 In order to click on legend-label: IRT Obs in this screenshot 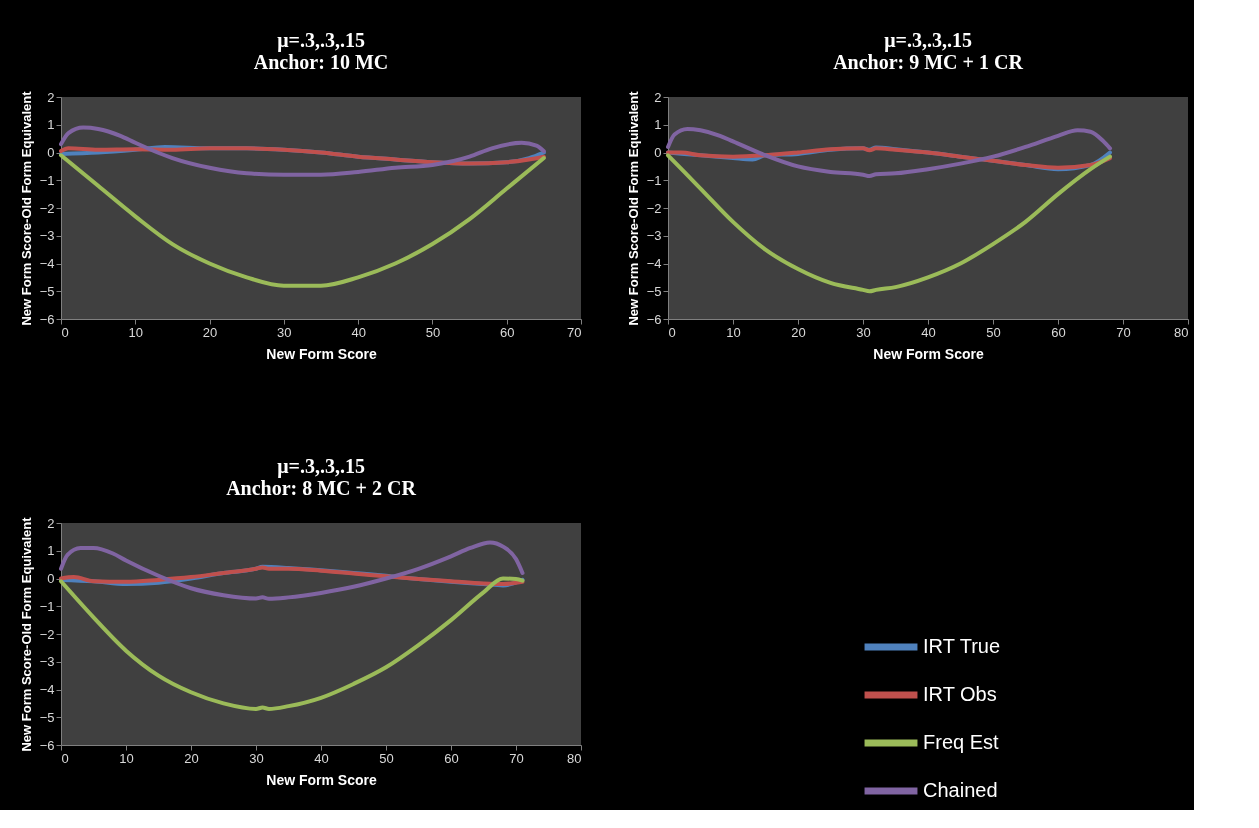, I will do `click(960, 694)`.